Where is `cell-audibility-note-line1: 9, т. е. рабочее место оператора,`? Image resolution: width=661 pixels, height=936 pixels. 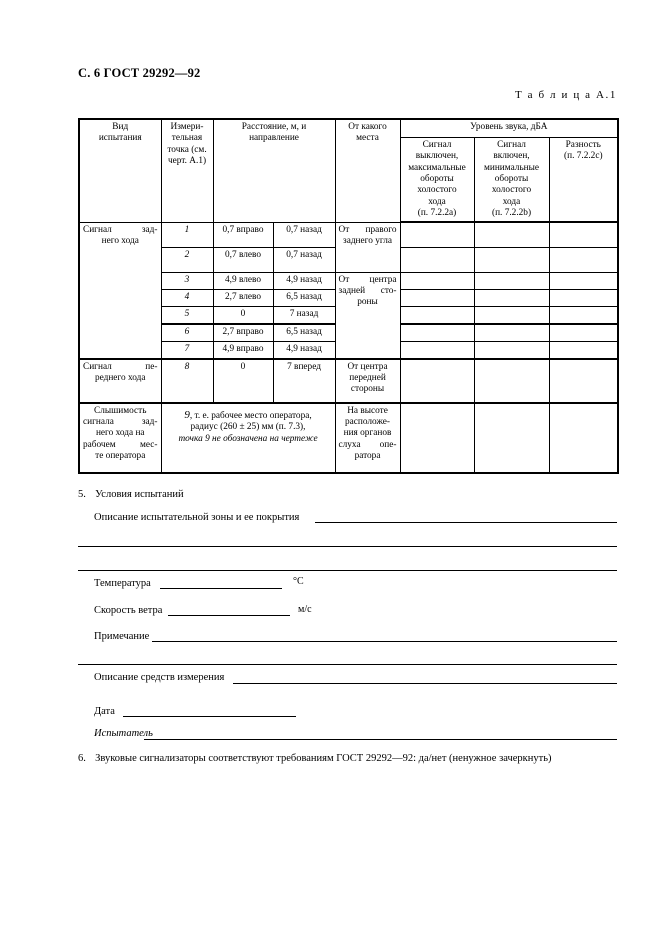
cell-audibility-note-line1: 9, т. е. рабочее место оператора, is located at coordinates (248, 415).